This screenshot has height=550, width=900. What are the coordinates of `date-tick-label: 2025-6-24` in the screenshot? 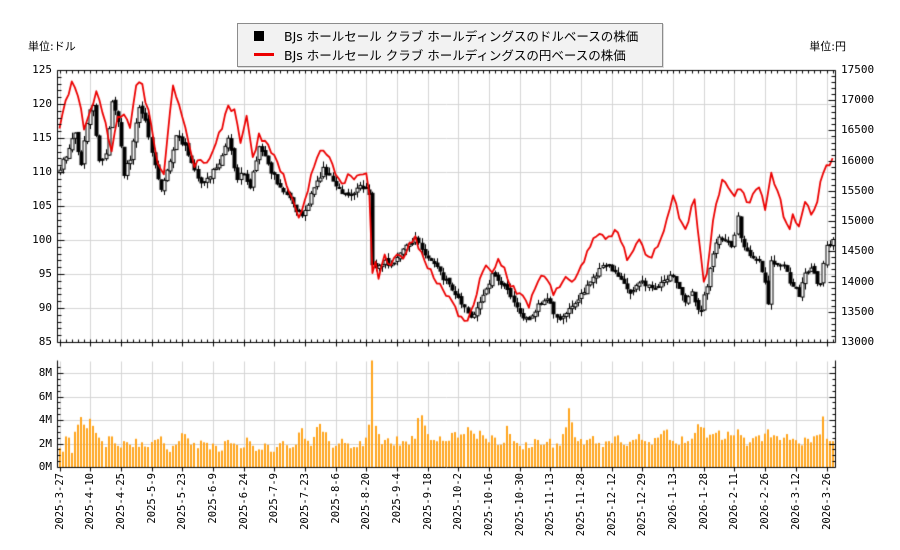 It's located at (243, 501).